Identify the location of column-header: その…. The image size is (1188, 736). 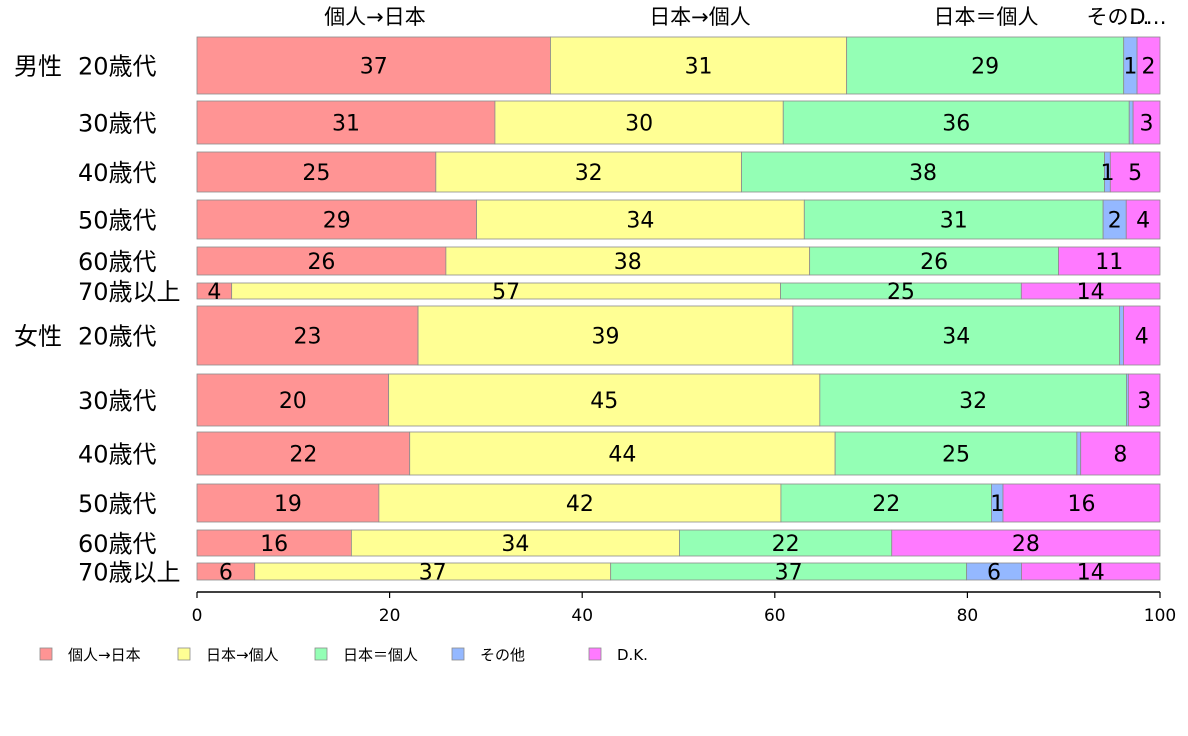
(1118, 17).